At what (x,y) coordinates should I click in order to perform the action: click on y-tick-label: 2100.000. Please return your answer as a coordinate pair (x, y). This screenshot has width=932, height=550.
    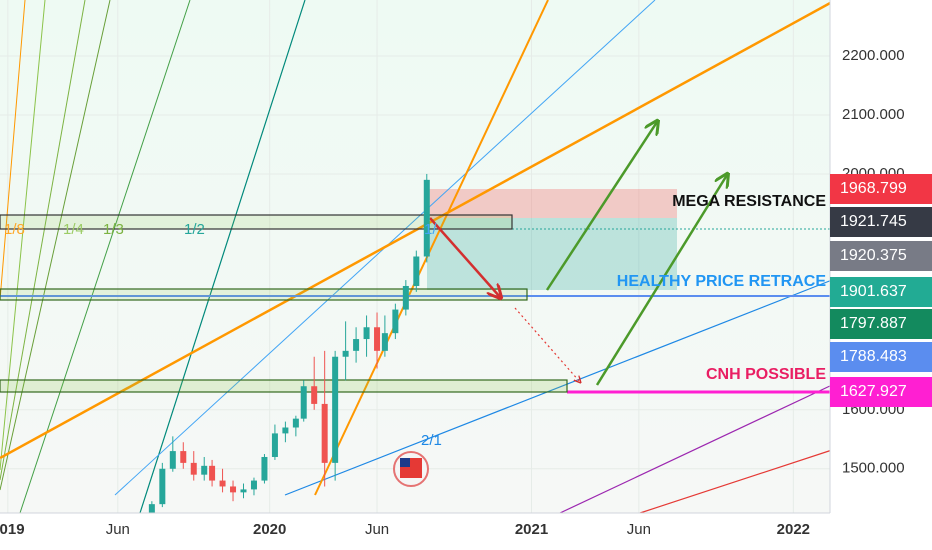
    Looking at the image, I should click on (873, 114).